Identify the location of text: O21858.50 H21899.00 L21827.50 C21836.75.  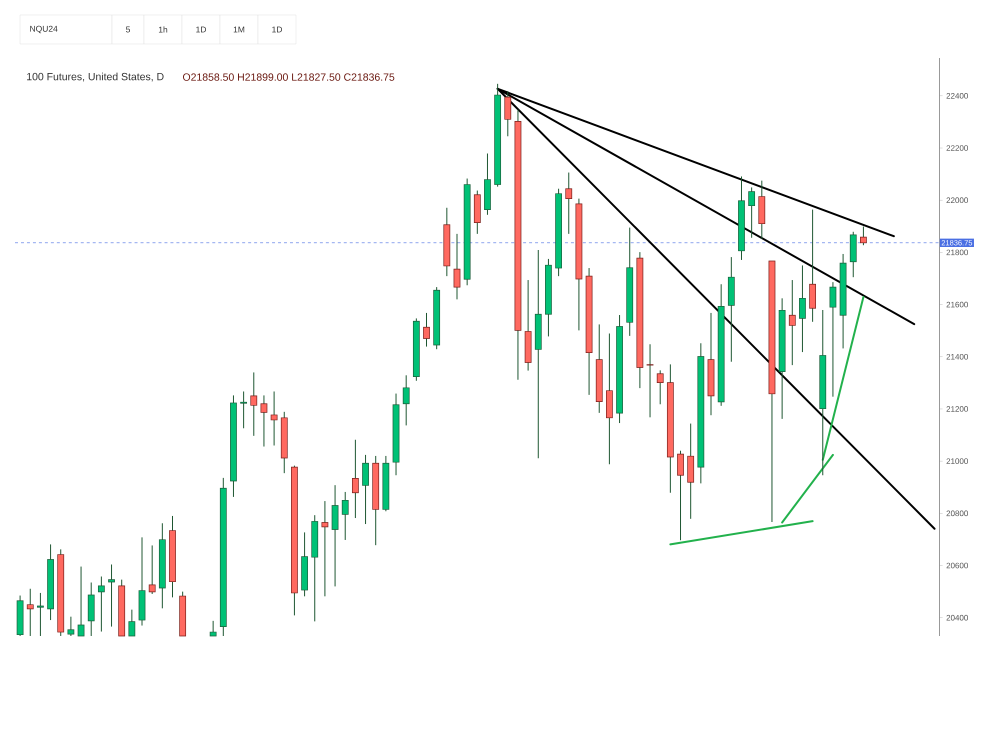
(288, 77).